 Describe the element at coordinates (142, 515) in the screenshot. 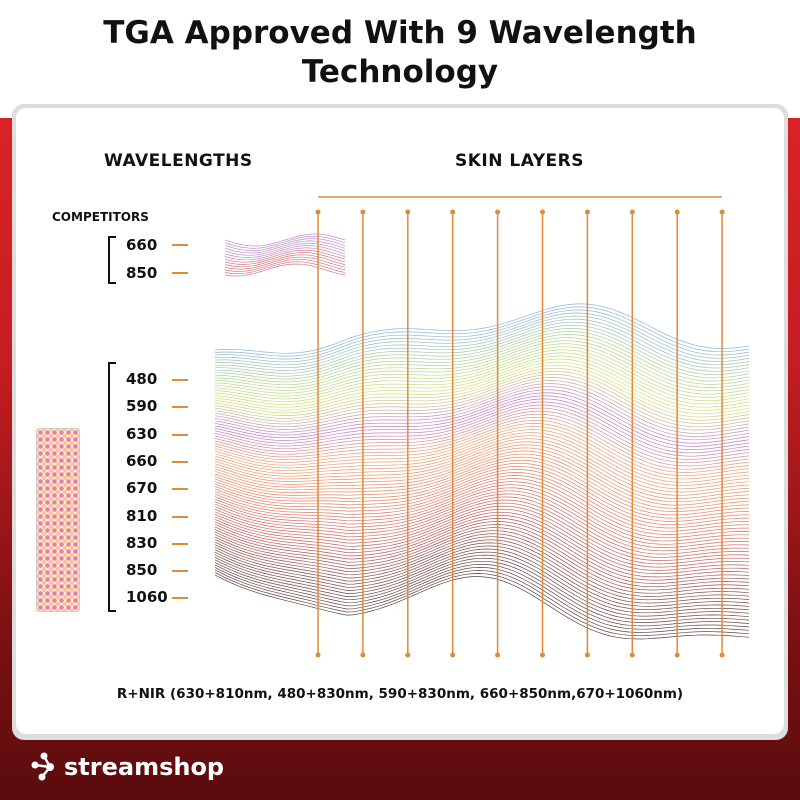

I see `product-wavelength: 810` at that location.